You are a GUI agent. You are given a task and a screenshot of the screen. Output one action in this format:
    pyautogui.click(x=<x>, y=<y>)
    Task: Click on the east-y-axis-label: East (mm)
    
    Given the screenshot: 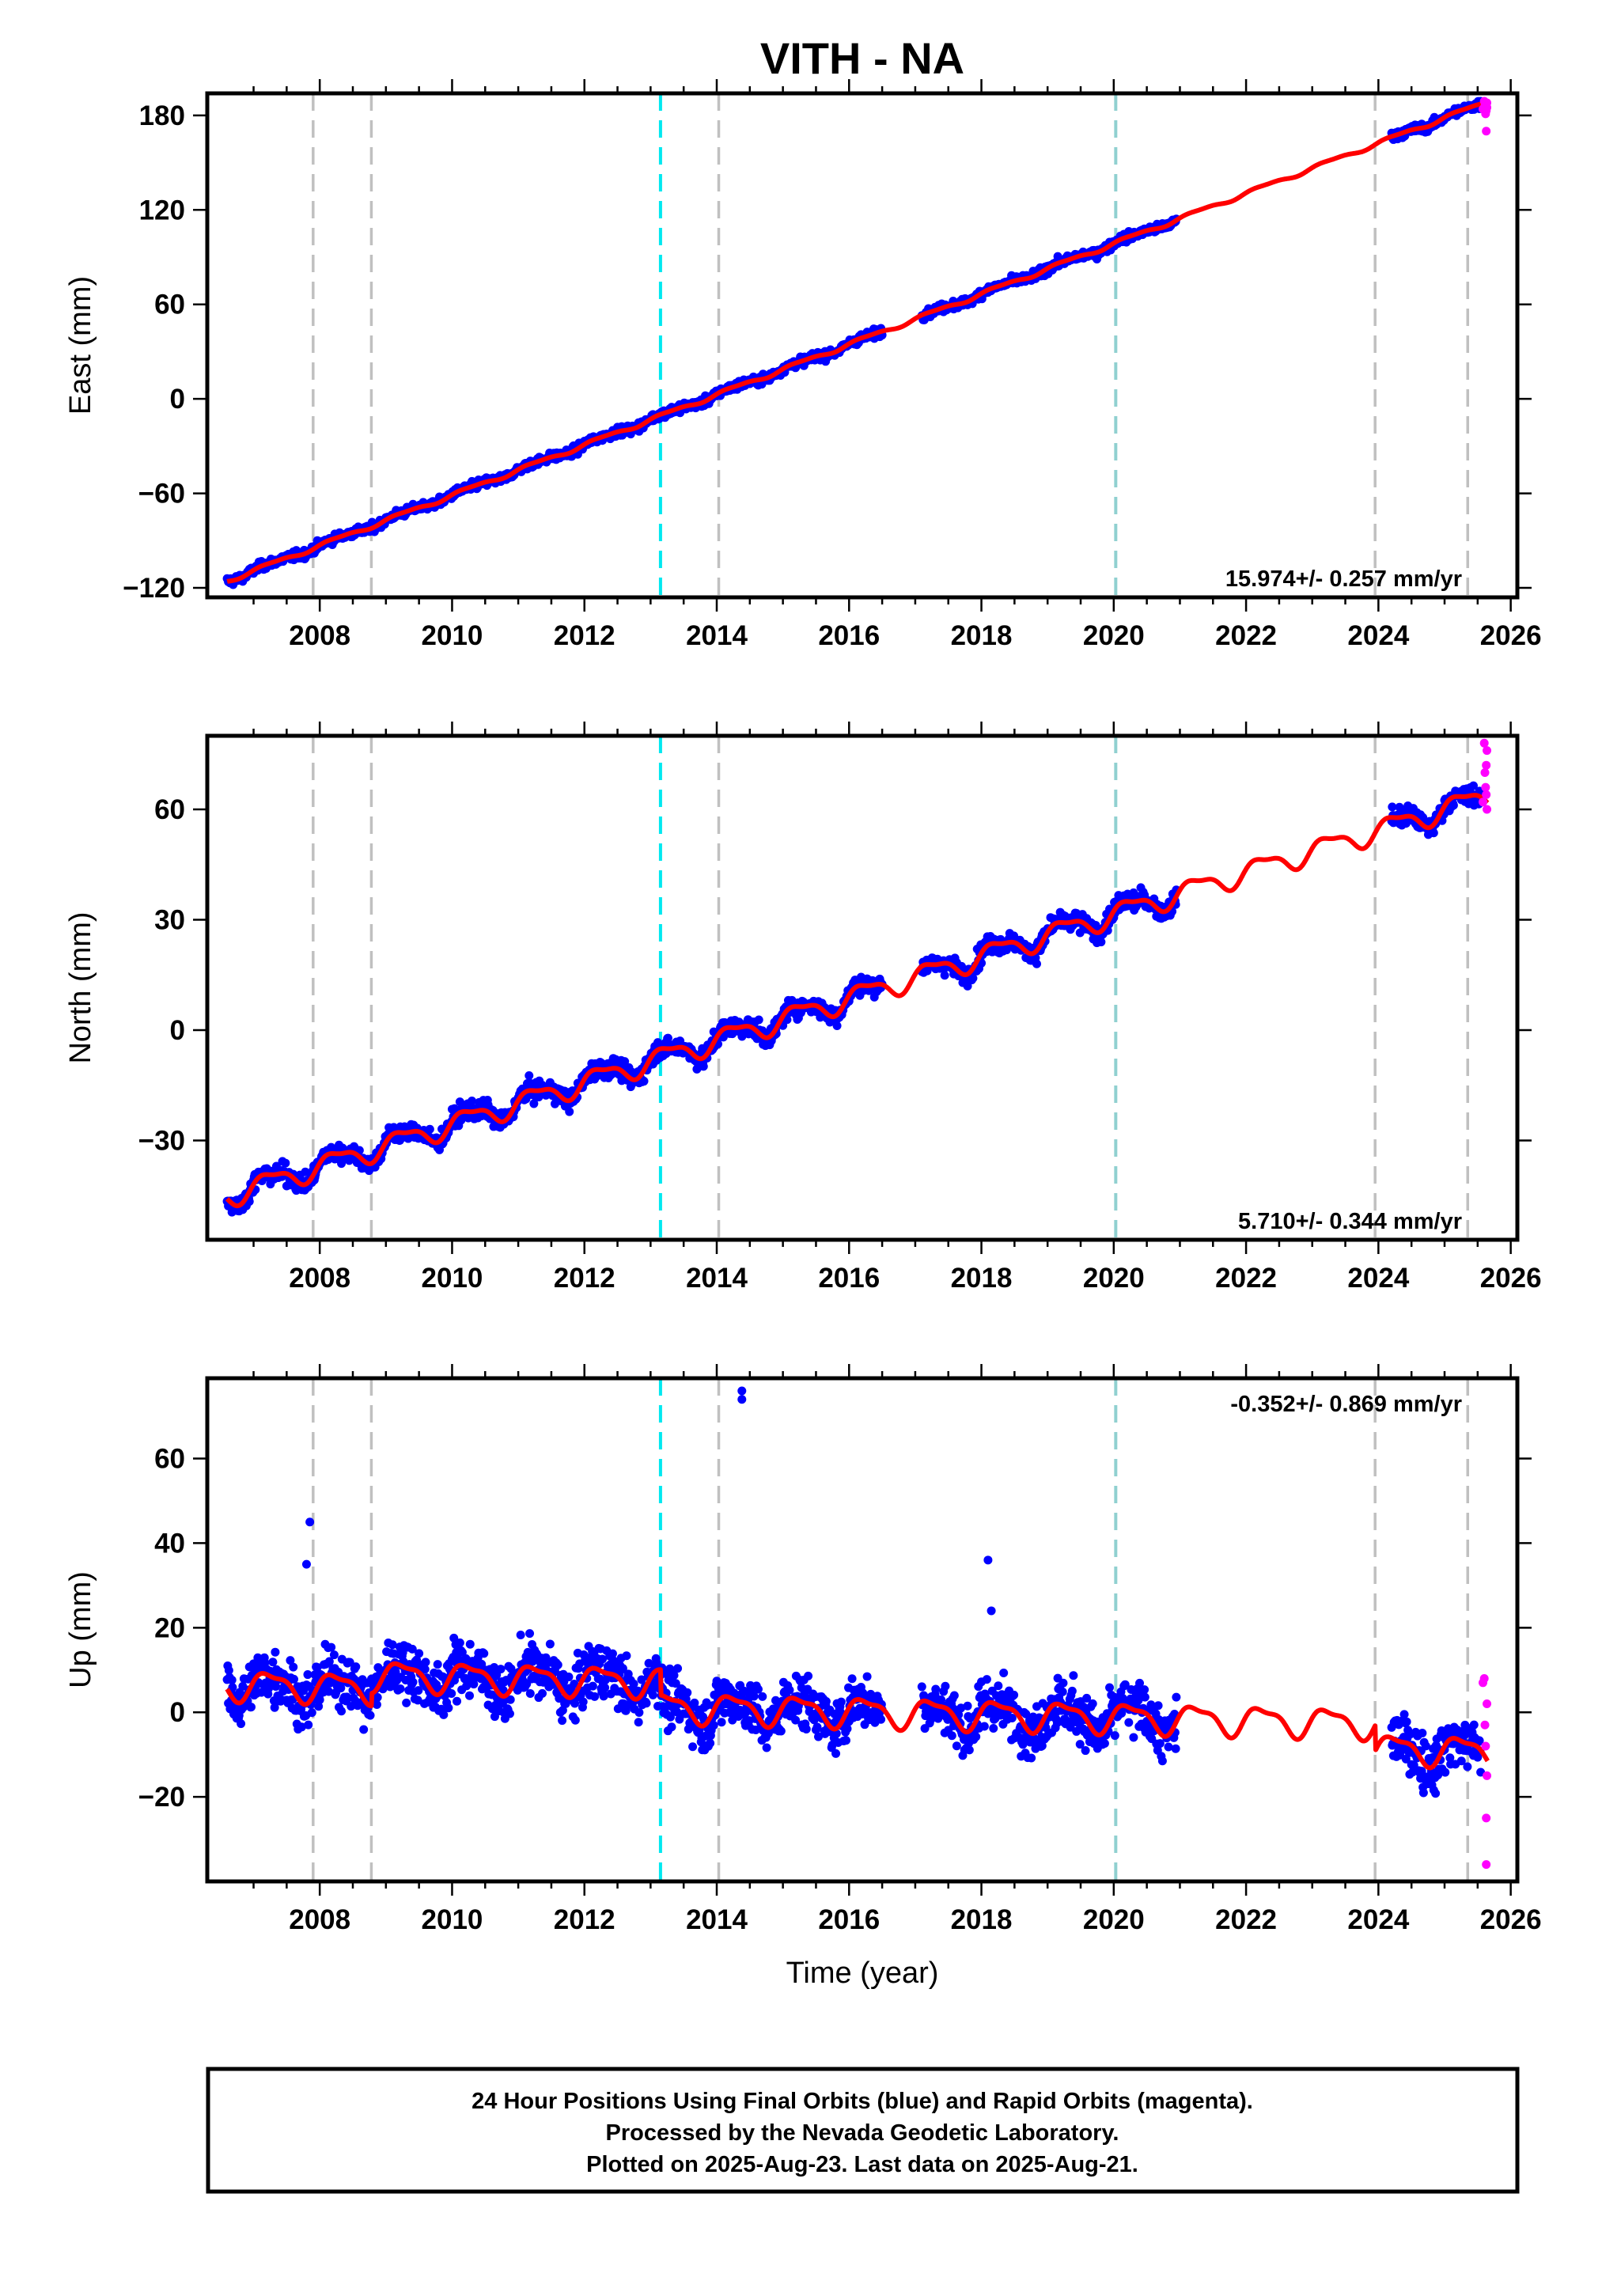 What is the action you would take?
    pyautogui.click(x=81, y=345)
    